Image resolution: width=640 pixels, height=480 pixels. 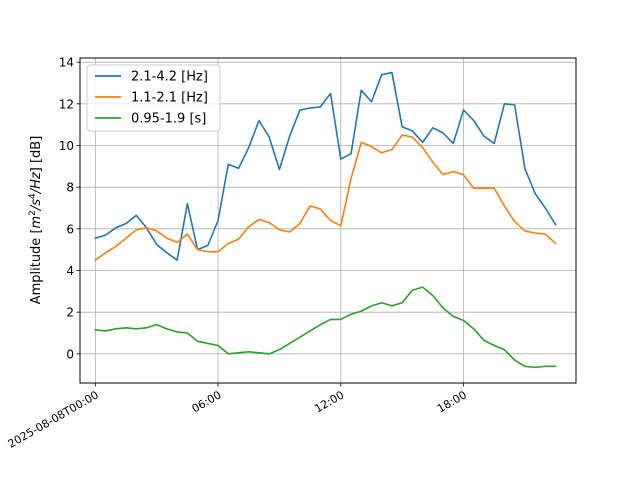 I want to click on y-tick-label: 2, so click(x=70, y=313).